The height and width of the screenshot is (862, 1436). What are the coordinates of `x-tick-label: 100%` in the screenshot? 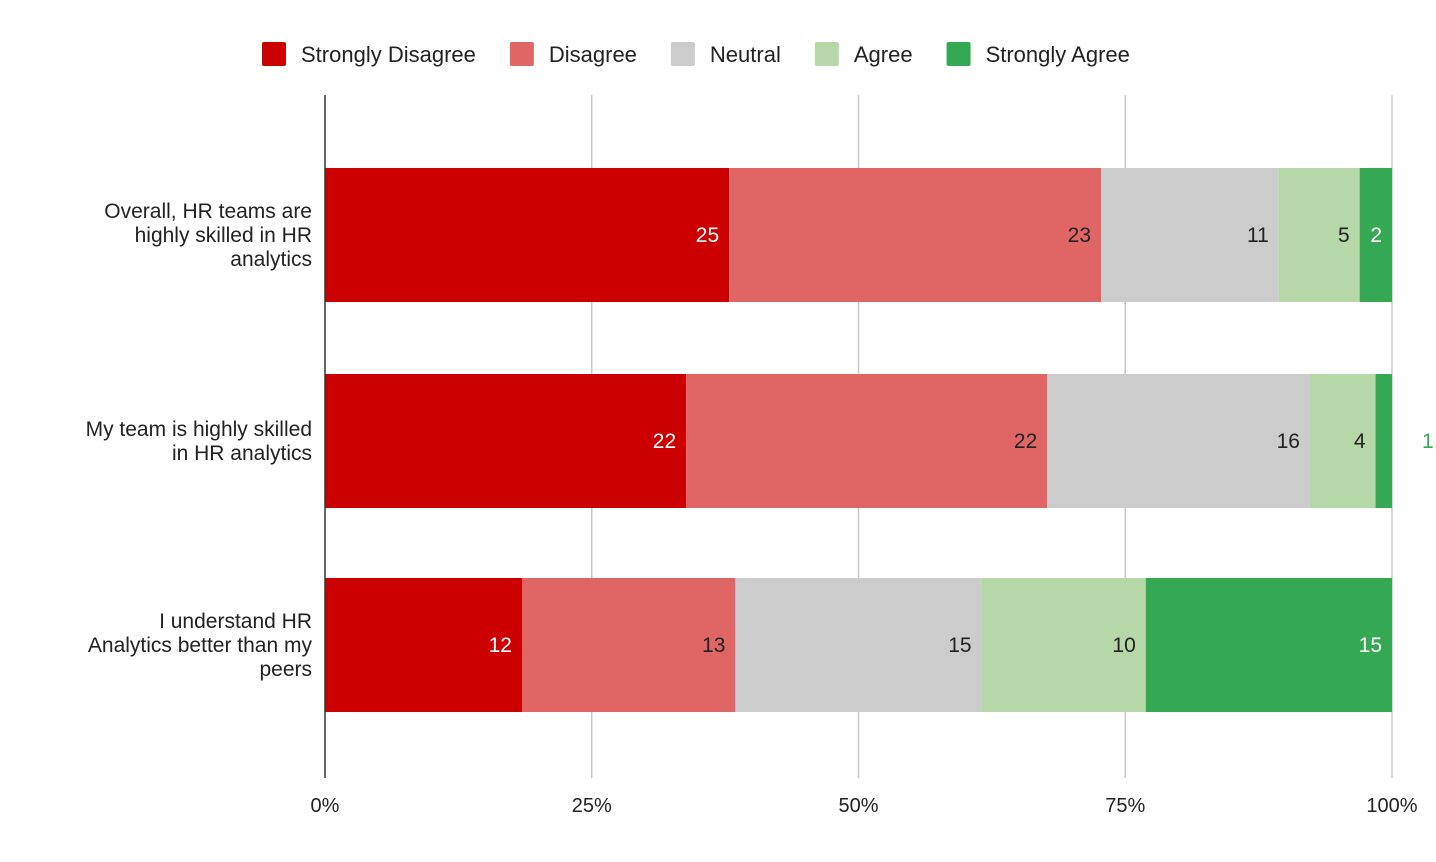 It's located at (1391, 806).